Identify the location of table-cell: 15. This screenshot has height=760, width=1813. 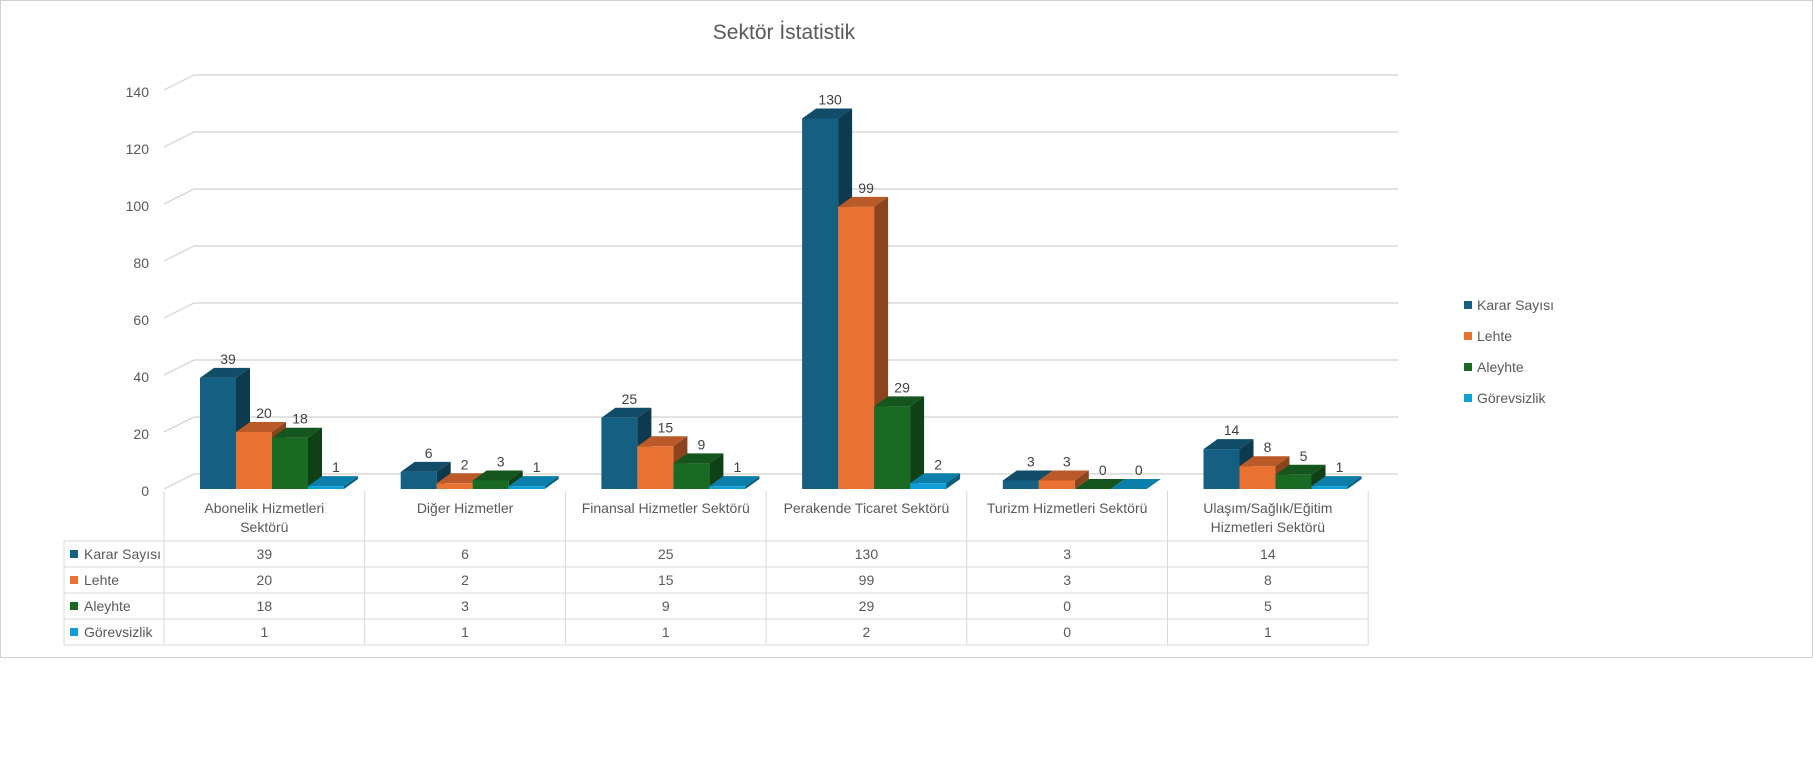
(666, 580).